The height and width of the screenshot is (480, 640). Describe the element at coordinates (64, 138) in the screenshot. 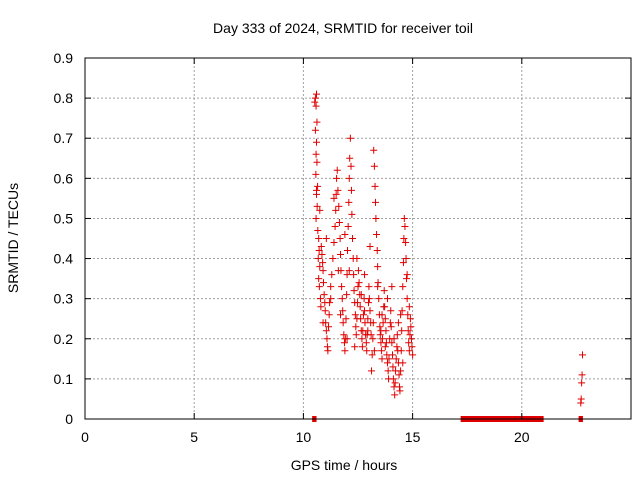

I see `y-tick-label: 0.7` at that location.